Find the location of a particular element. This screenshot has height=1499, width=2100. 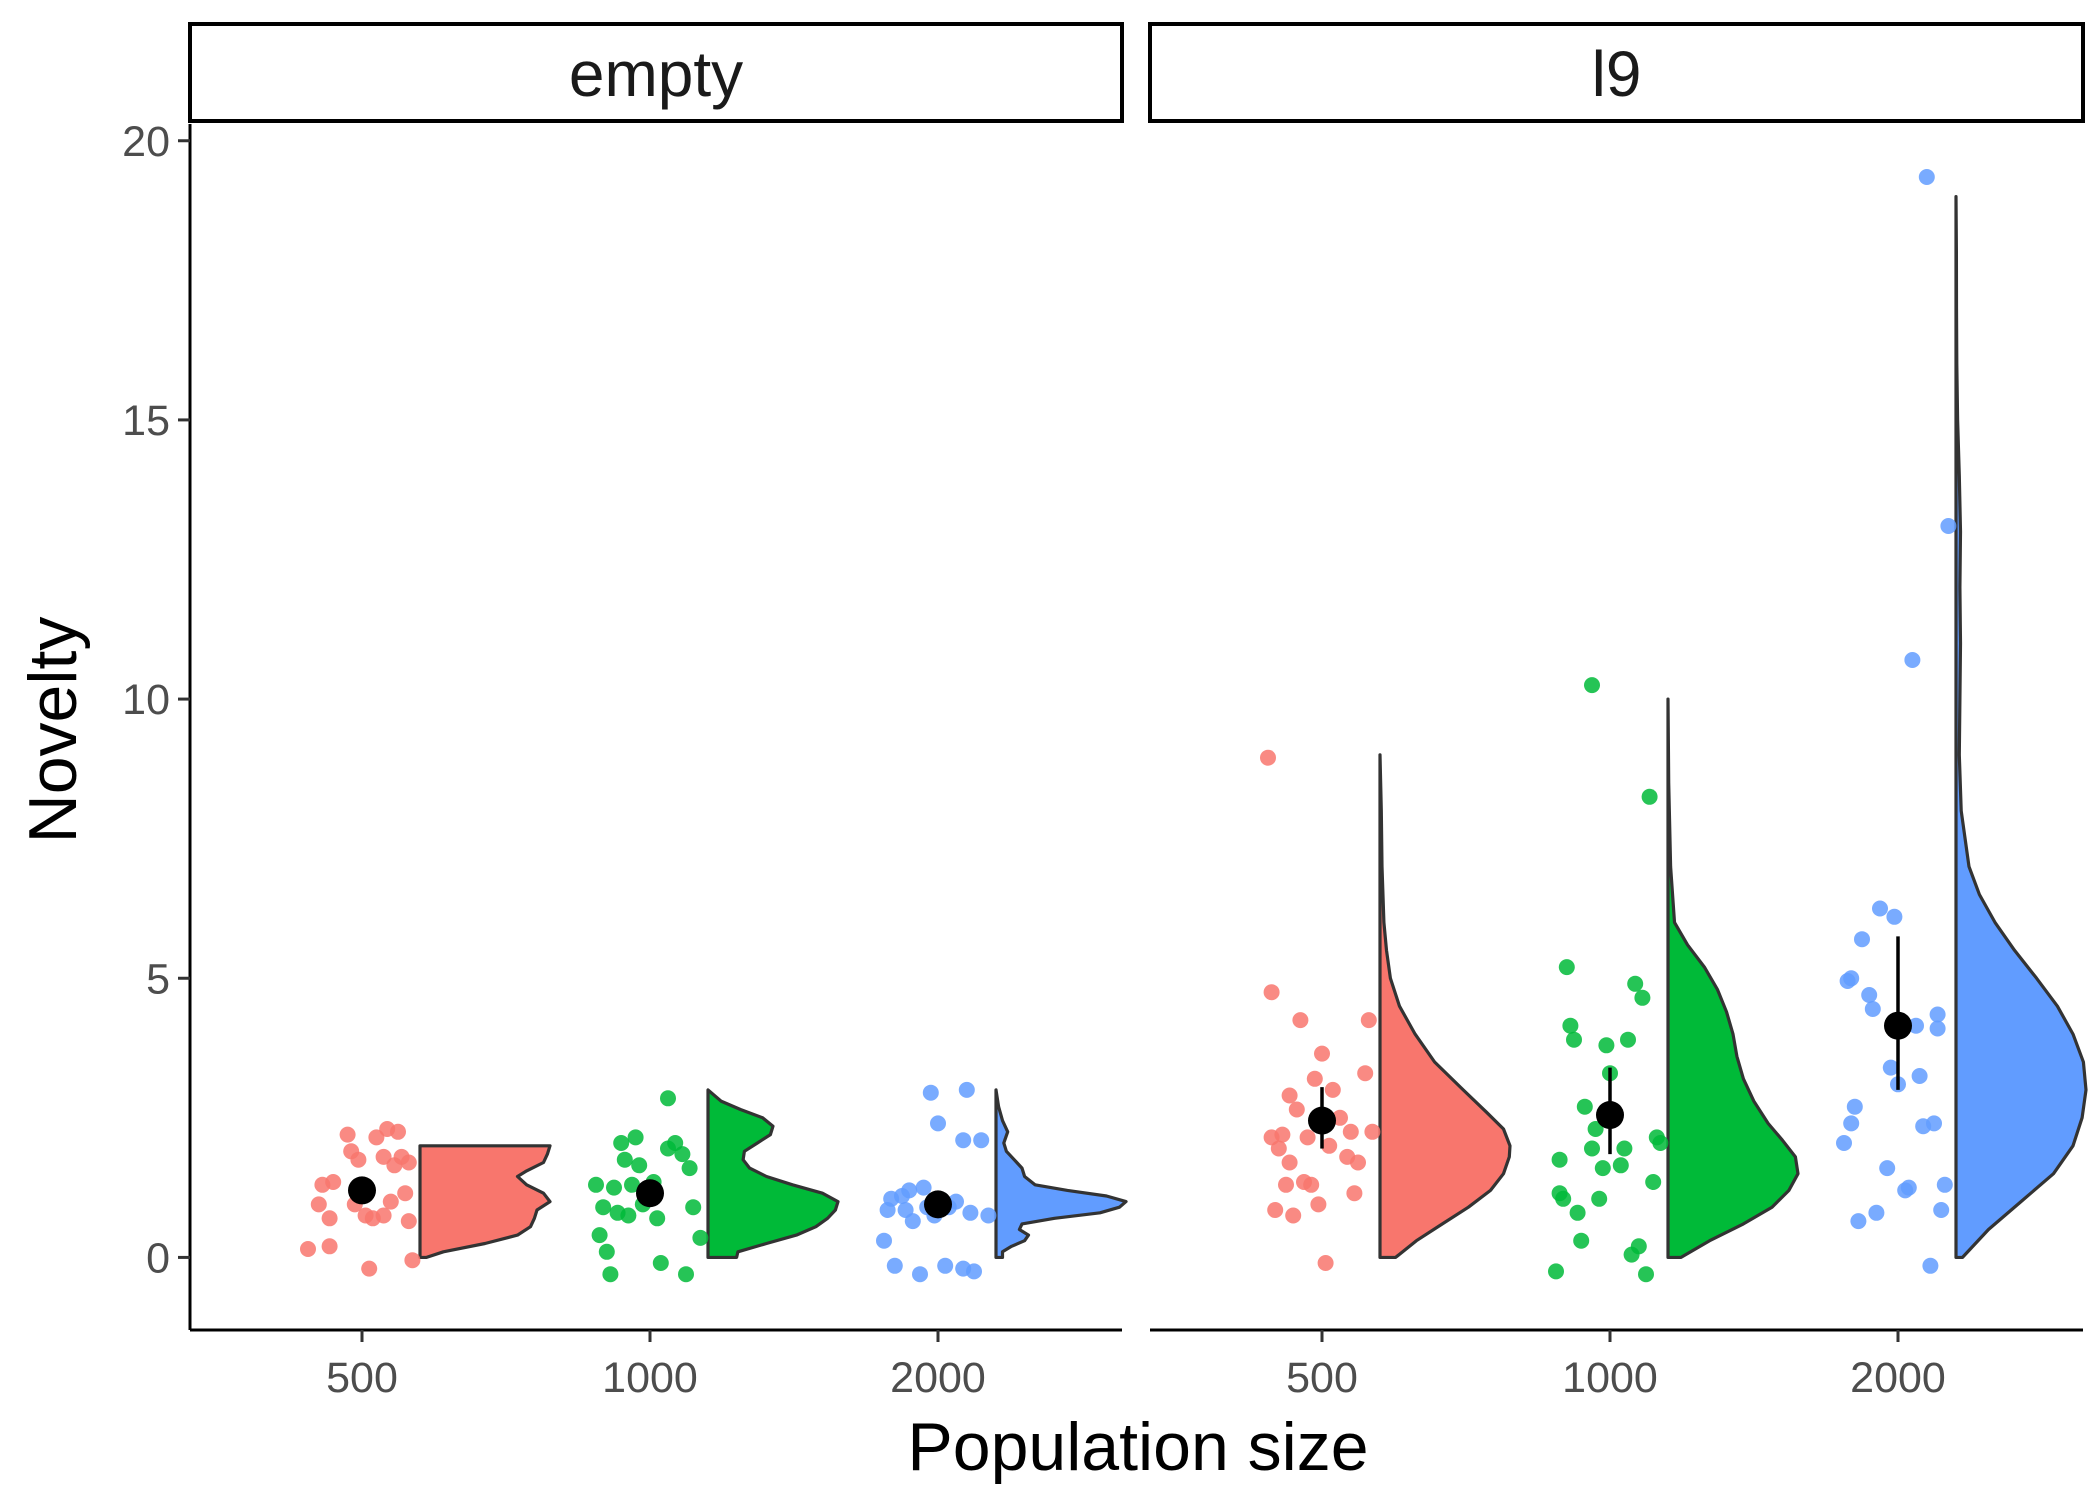

y-tick-label: 15 is located at coordinates (146, 421).